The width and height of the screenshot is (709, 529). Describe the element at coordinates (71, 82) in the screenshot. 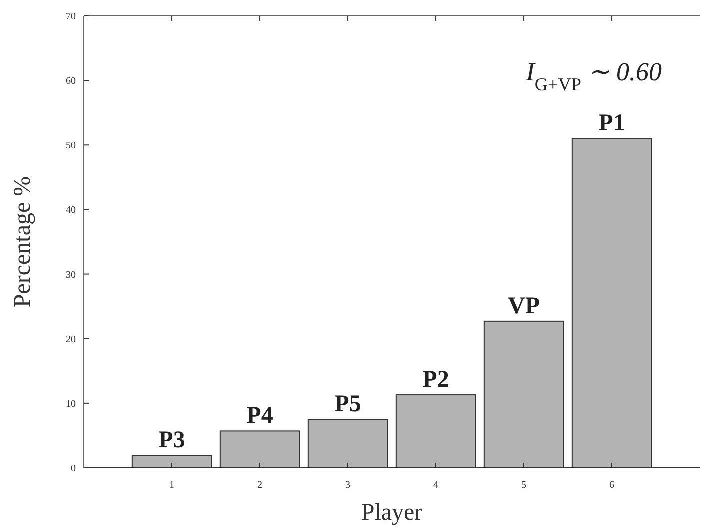

I see `y-tick-label: 60` at that location.